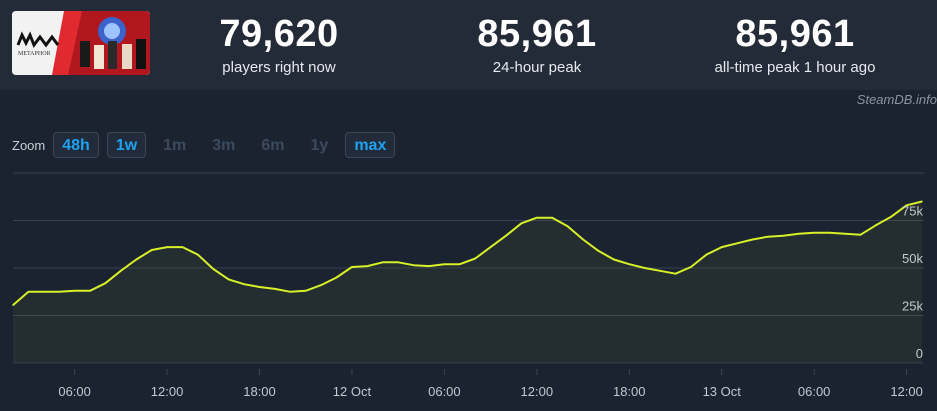 This screenshot has width=937, height=411. I want to click on current-players-value: 79,620, so click(279, 34).